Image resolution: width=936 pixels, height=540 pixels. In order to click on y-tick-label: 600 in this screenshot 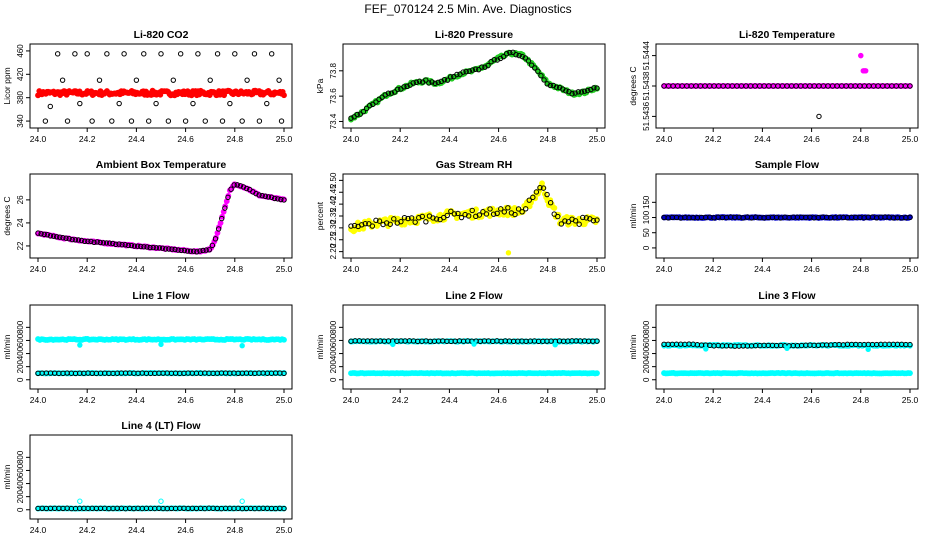, I will do `click(20, 340)`.